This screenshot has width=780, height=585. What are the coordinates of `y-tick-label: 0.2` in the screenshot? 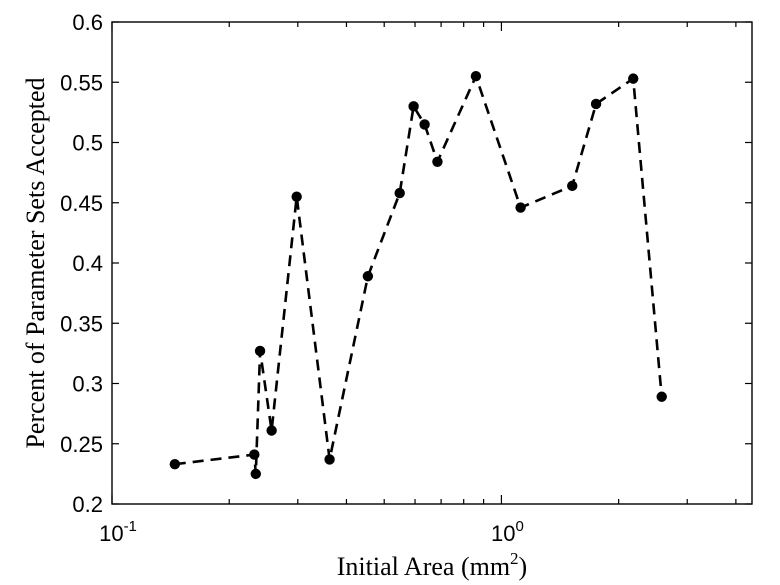 It's located at (87, 504).